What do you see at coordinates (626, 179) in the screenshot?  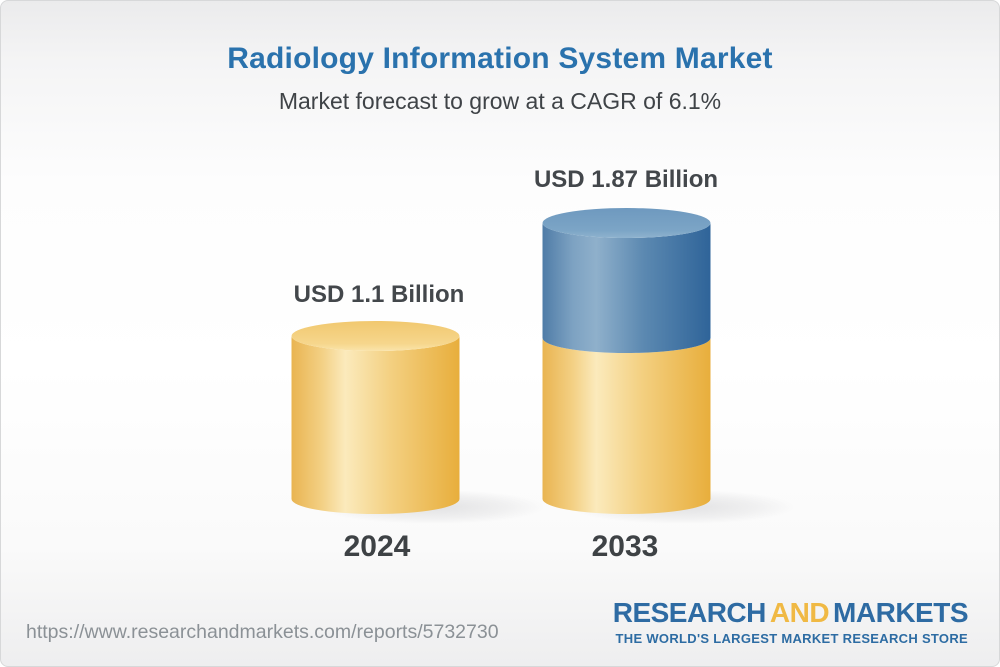 I see `value-label-2033: USD 1.87 Billion` at bounding box center [626, 179].